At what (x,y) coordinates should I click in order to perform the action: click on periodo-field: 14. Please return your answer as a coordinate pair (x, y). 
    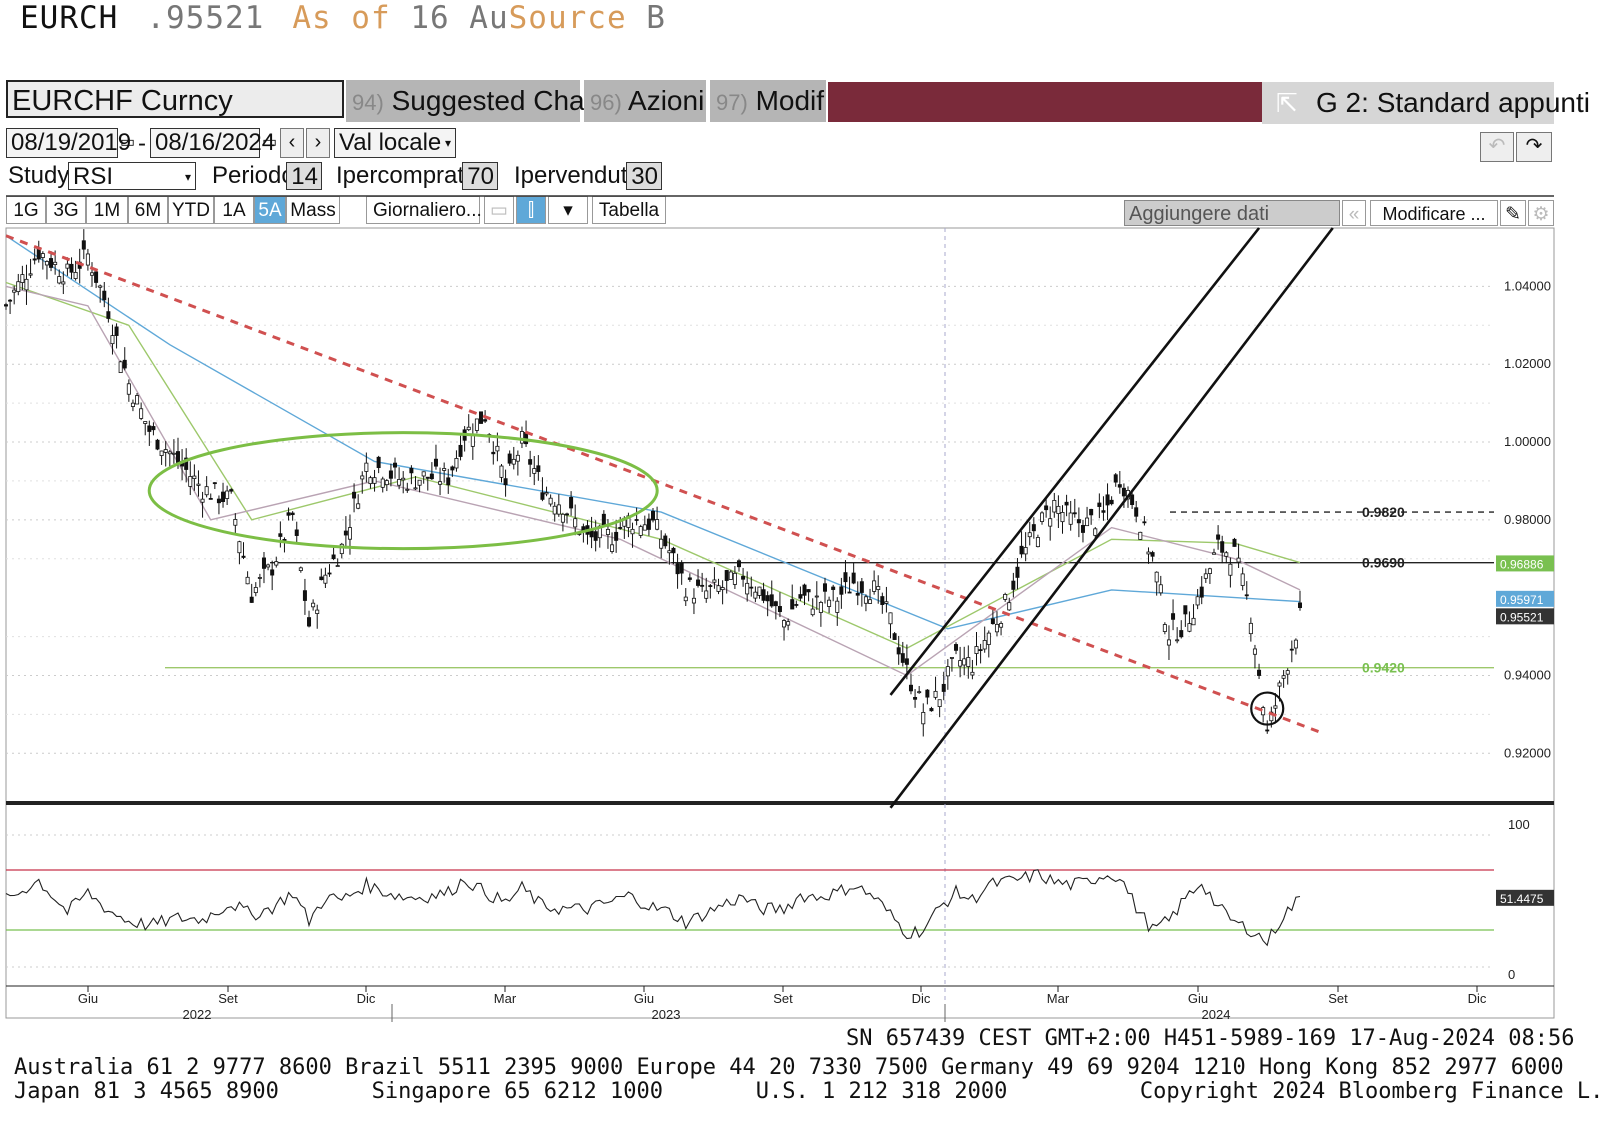
    Looking at the image, I should click on (304, 176).